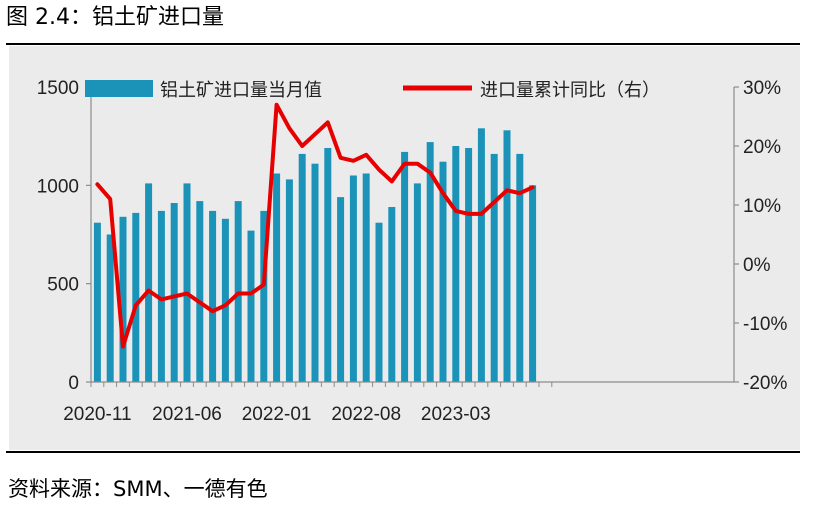  What do you see at coordinates (277, 414) in the screenshot?
I see `x-tick-label: 2022-01` at bounding box center [277, 414].